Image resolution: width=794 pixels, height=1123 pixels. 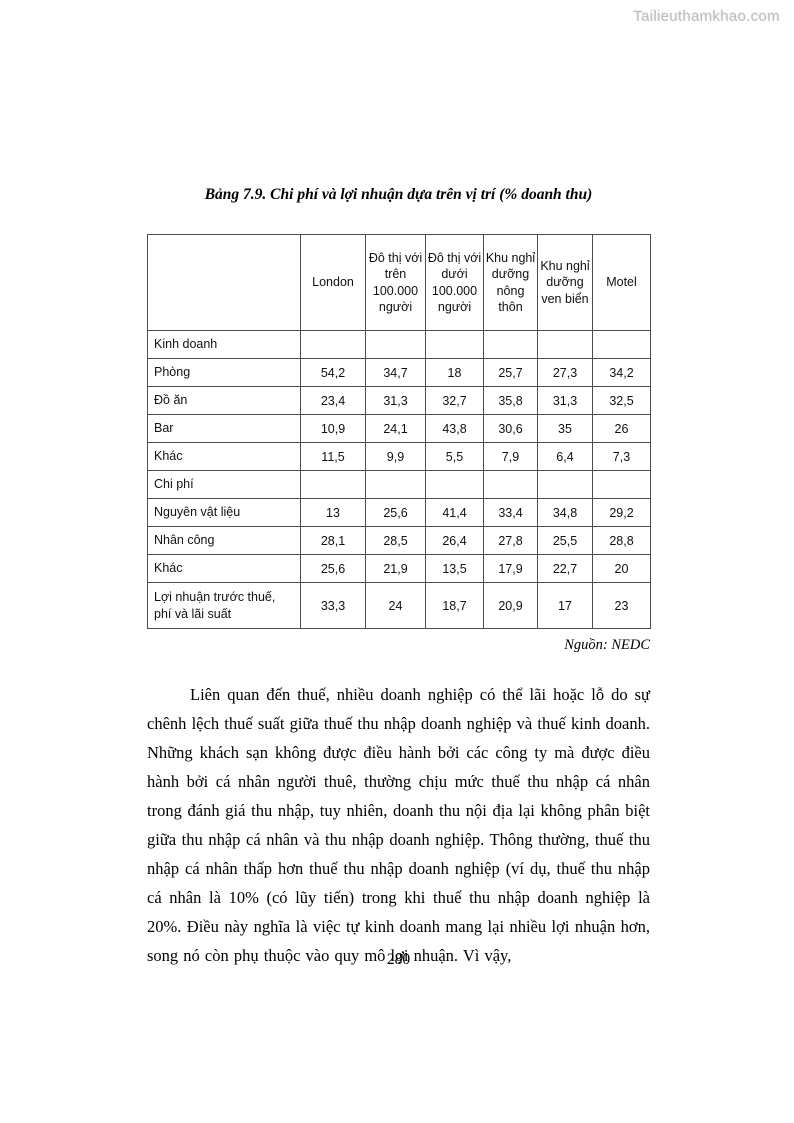 I want to click on cell: 32,7, so click(x=454, y=400).